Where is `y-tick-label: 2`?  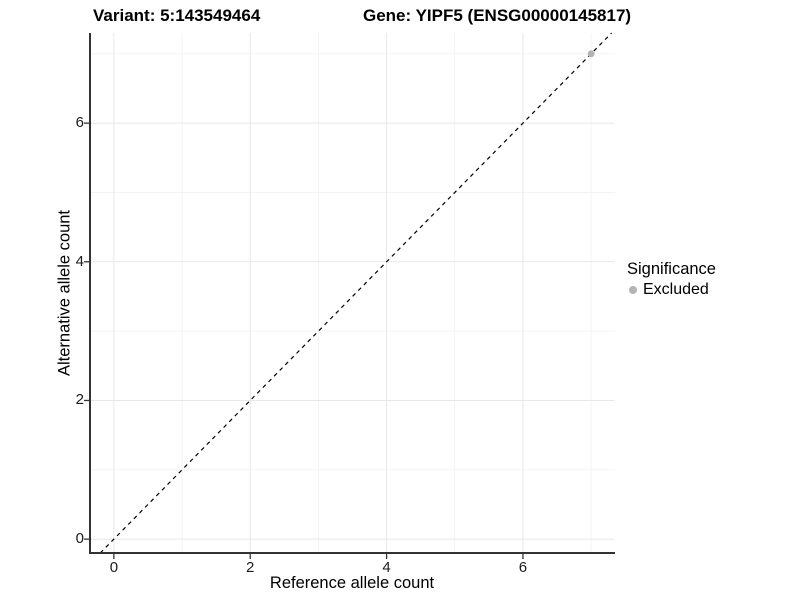 y-tick-label: 2 is located at coordinates (79, 400).